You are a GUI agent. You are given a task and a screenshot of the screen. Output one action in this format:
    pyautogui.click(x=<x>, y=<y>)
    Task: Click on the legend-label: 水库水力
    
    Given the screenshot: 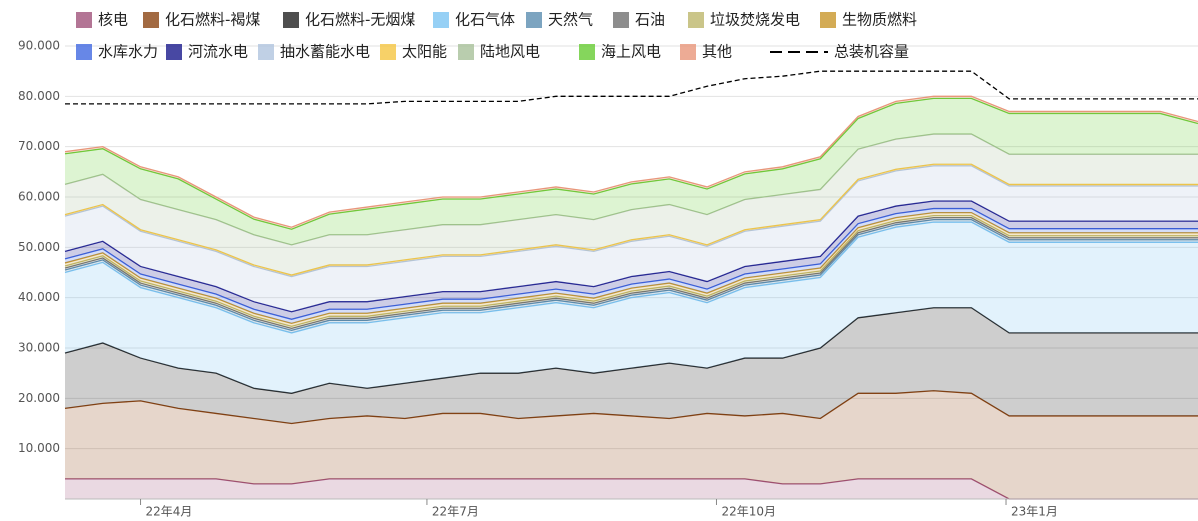 What is the action you would take?
    pyautogui.click(x=128, y=52)
    